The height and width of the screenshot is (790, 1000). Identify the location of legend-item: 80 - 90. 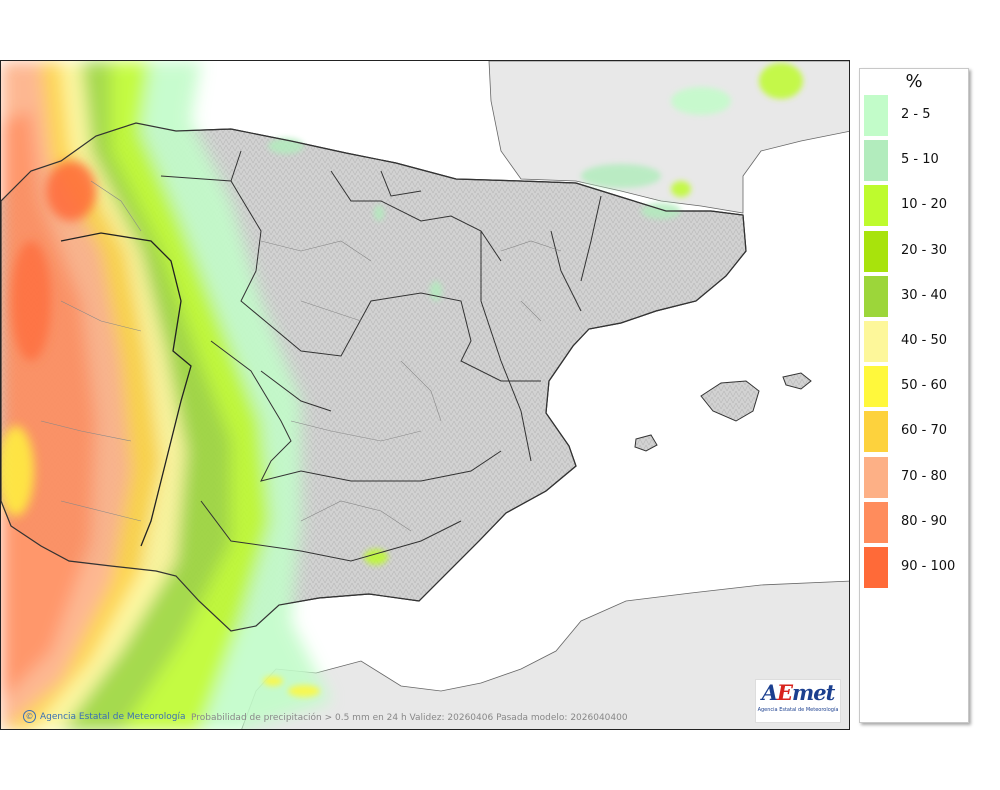
(914, 522).